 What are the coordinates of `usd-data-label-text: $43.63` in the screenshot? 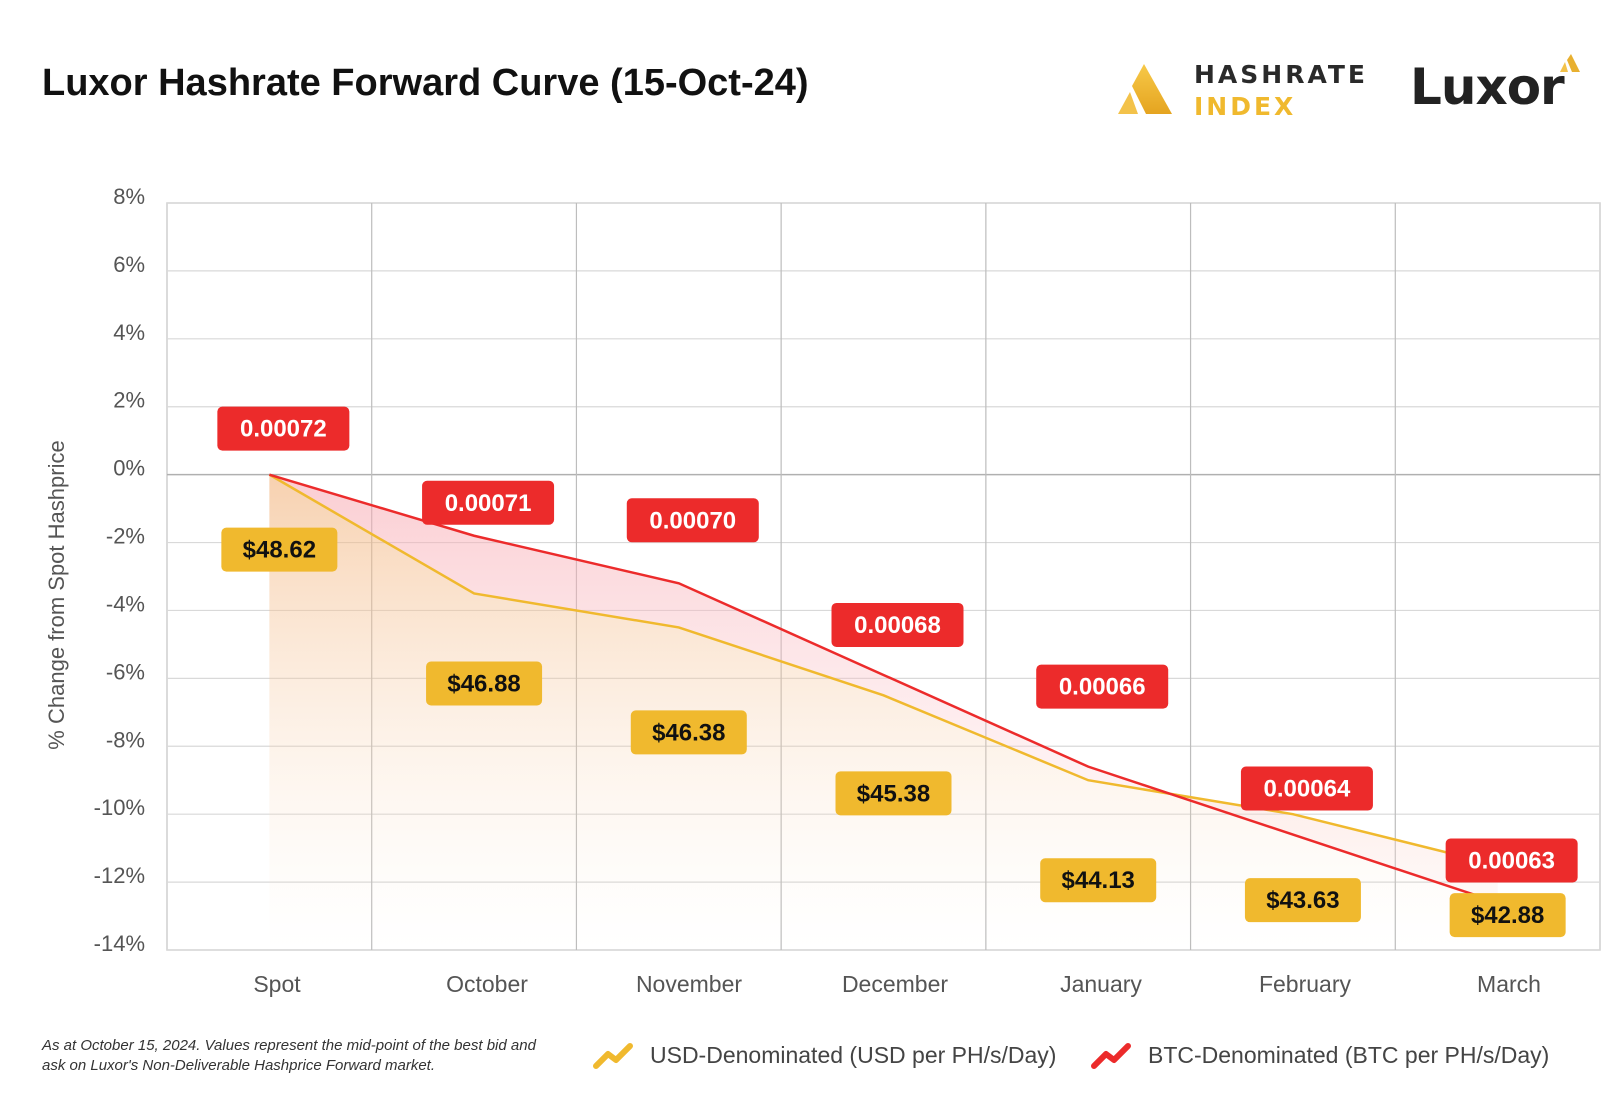 It's located at (1302, 900).